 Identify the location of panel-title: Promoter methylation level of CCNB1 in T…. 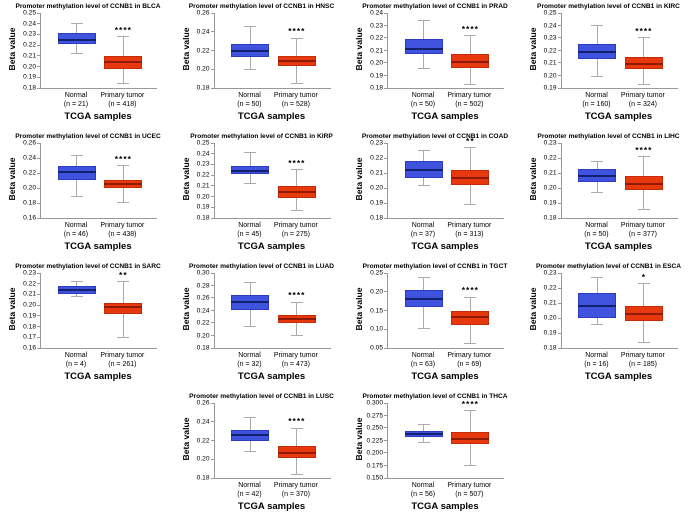
(435, 266).